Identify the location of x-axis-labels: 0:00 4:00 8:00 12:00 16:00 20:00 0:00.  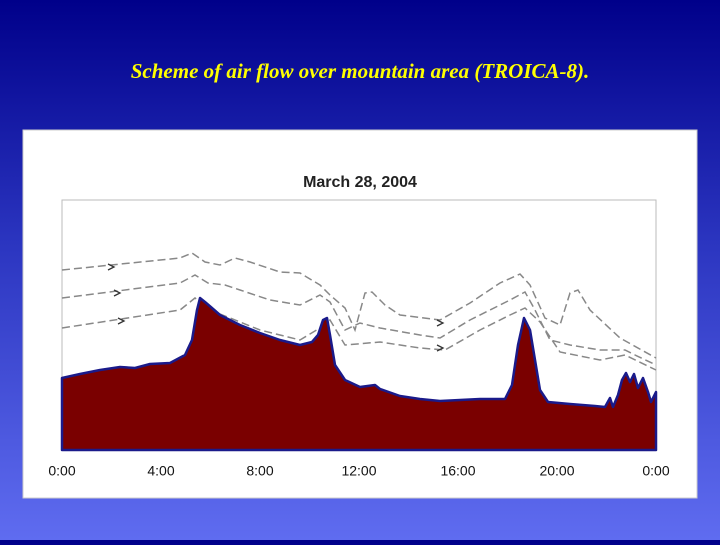
(358, 471).